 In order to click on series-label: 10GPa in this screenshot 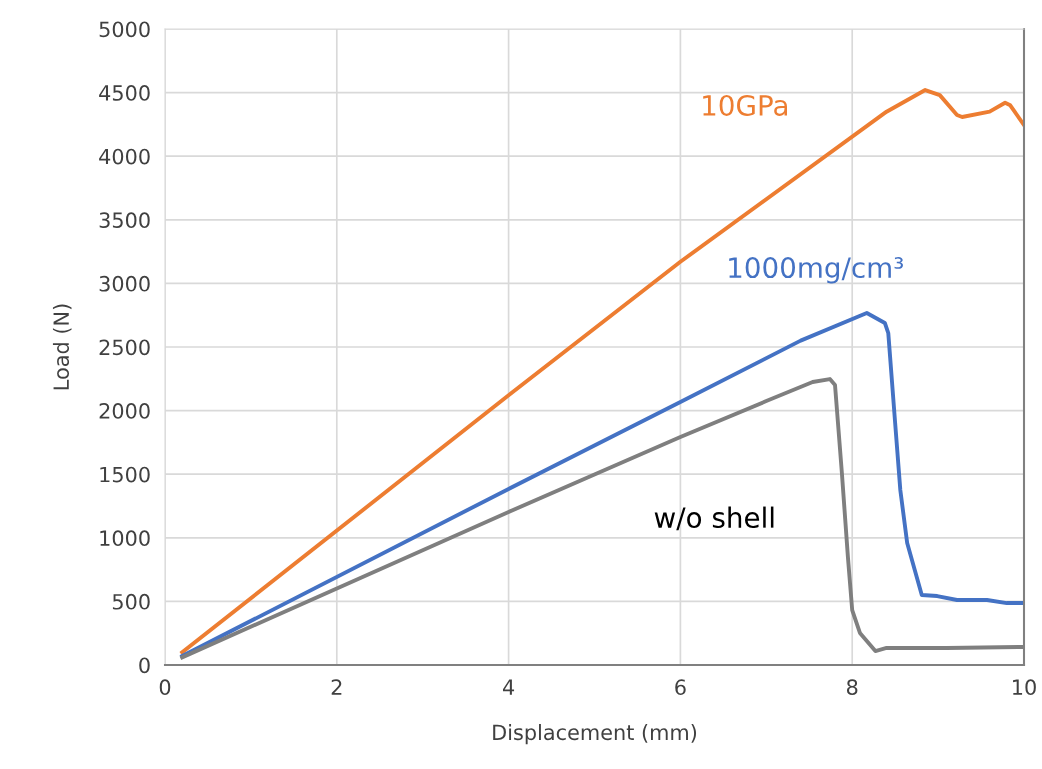, I will do `click(745, 105)`.